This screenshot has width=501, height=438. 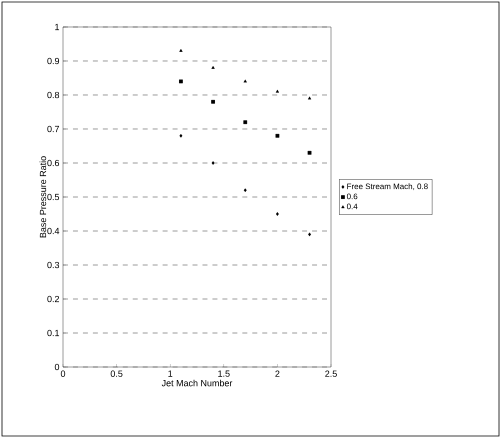 What do you see at coordinates (277, 373) in the screenshot?
I see `x-tick-label: 2` at bounding box center [277, 373].